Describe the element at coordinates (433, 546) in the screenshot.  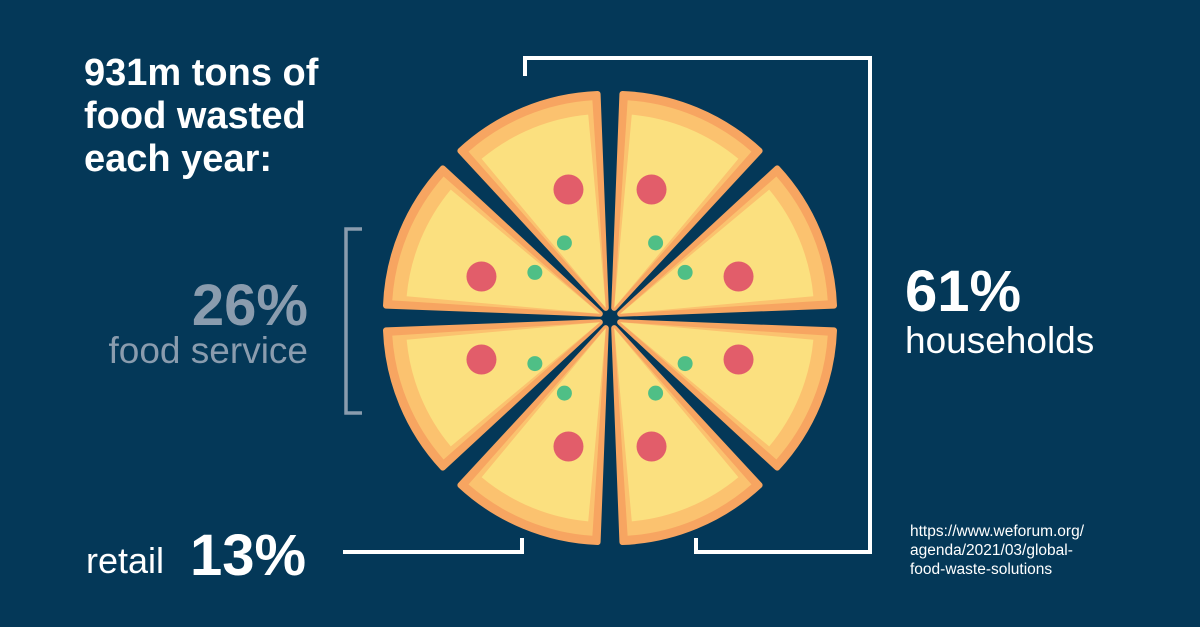
I see `retail-bracket` at that location.